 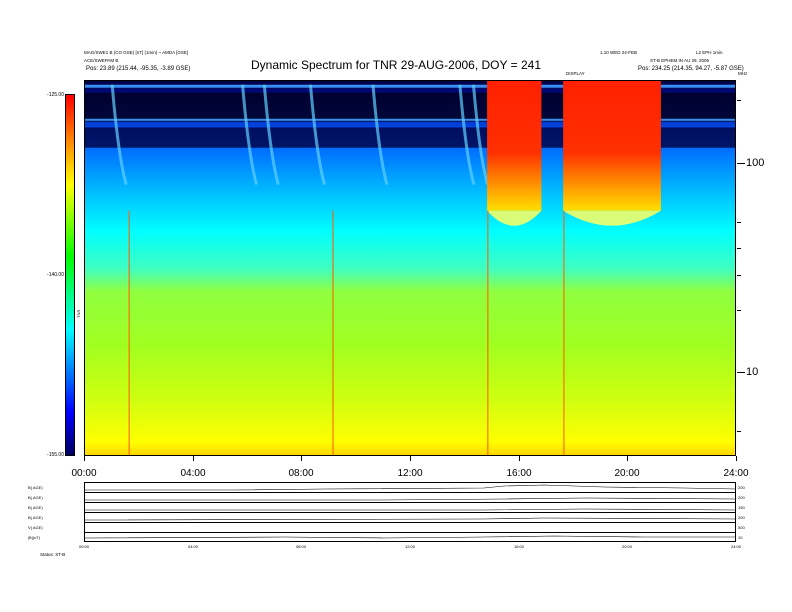 I want to click on panel-right-label-2: 200, so click(x=741, y=497).